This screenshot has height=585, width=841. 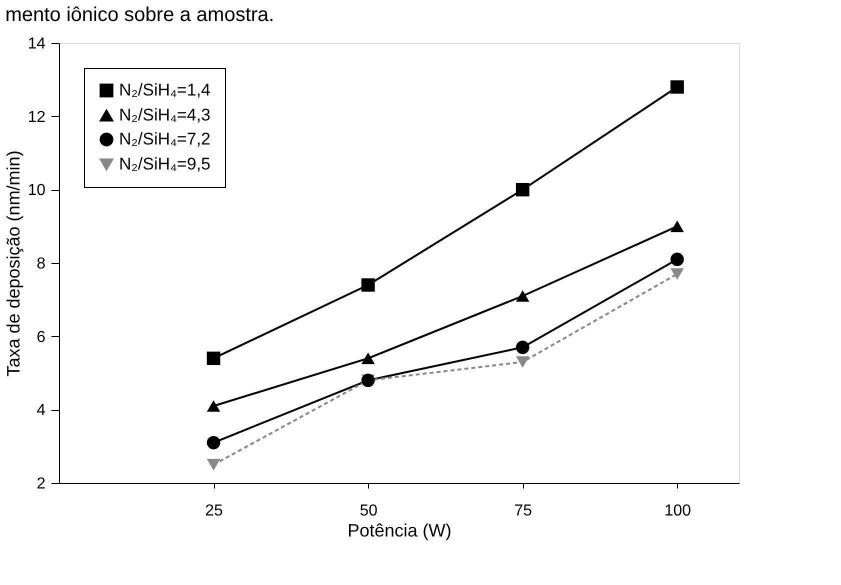 I want to click on y-tick-label: 10, so click(x=37, y=191).